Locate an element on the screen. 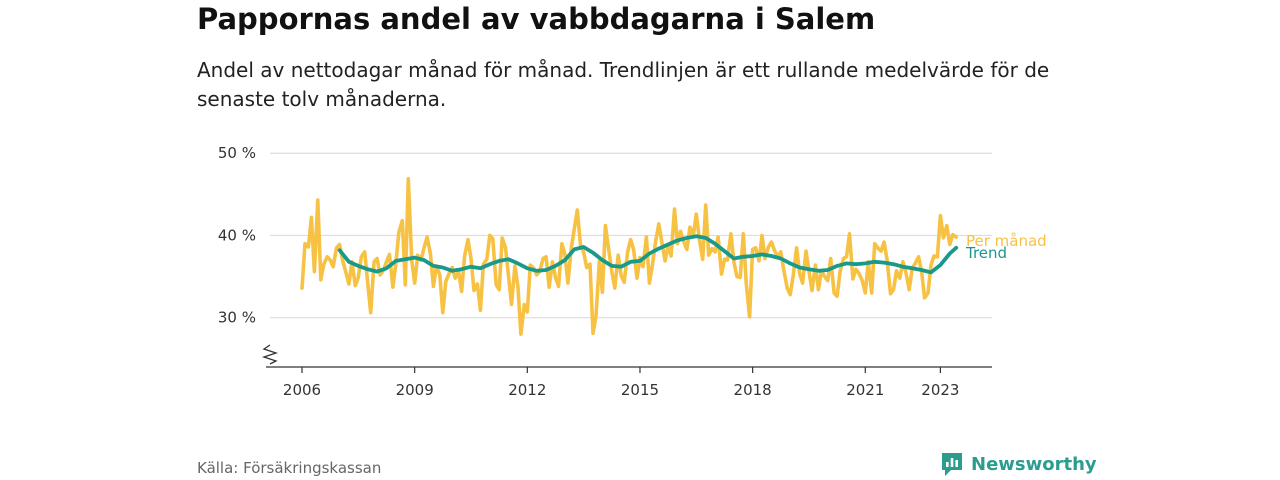 This screenshot has height=480, width=1280. x-tick-label-2018: 2018 is located at coordinates (753, 390).